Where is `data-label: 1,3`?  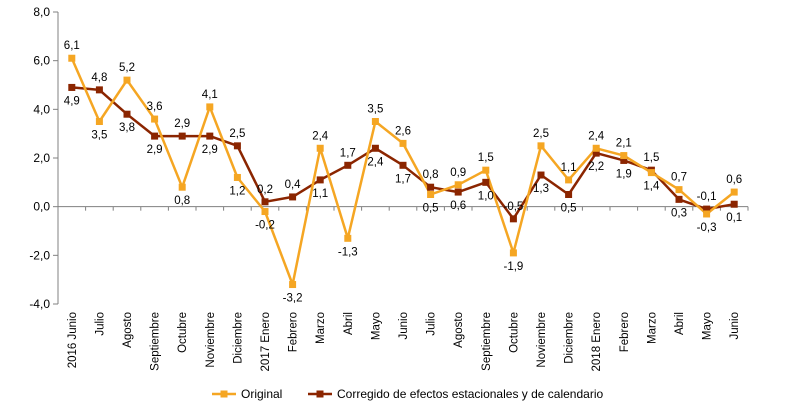
data-label: 1,3 is located at coordinates (541, 189).